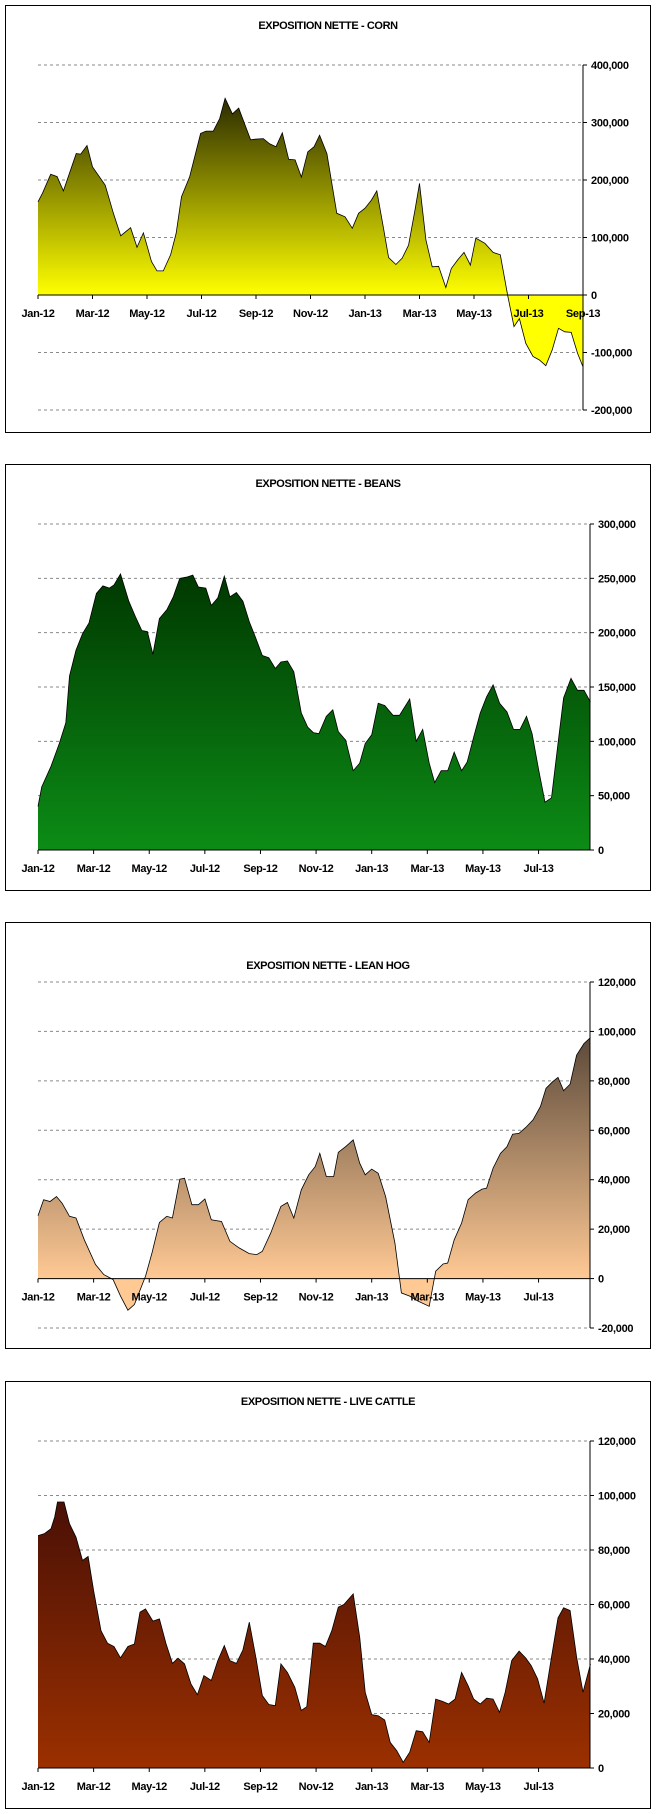  Describe the element at coordinates (328, 1402) in the screenshot. I see `chart-title: EXPOSITION NETTE - LIVE CATTLE` at that location.